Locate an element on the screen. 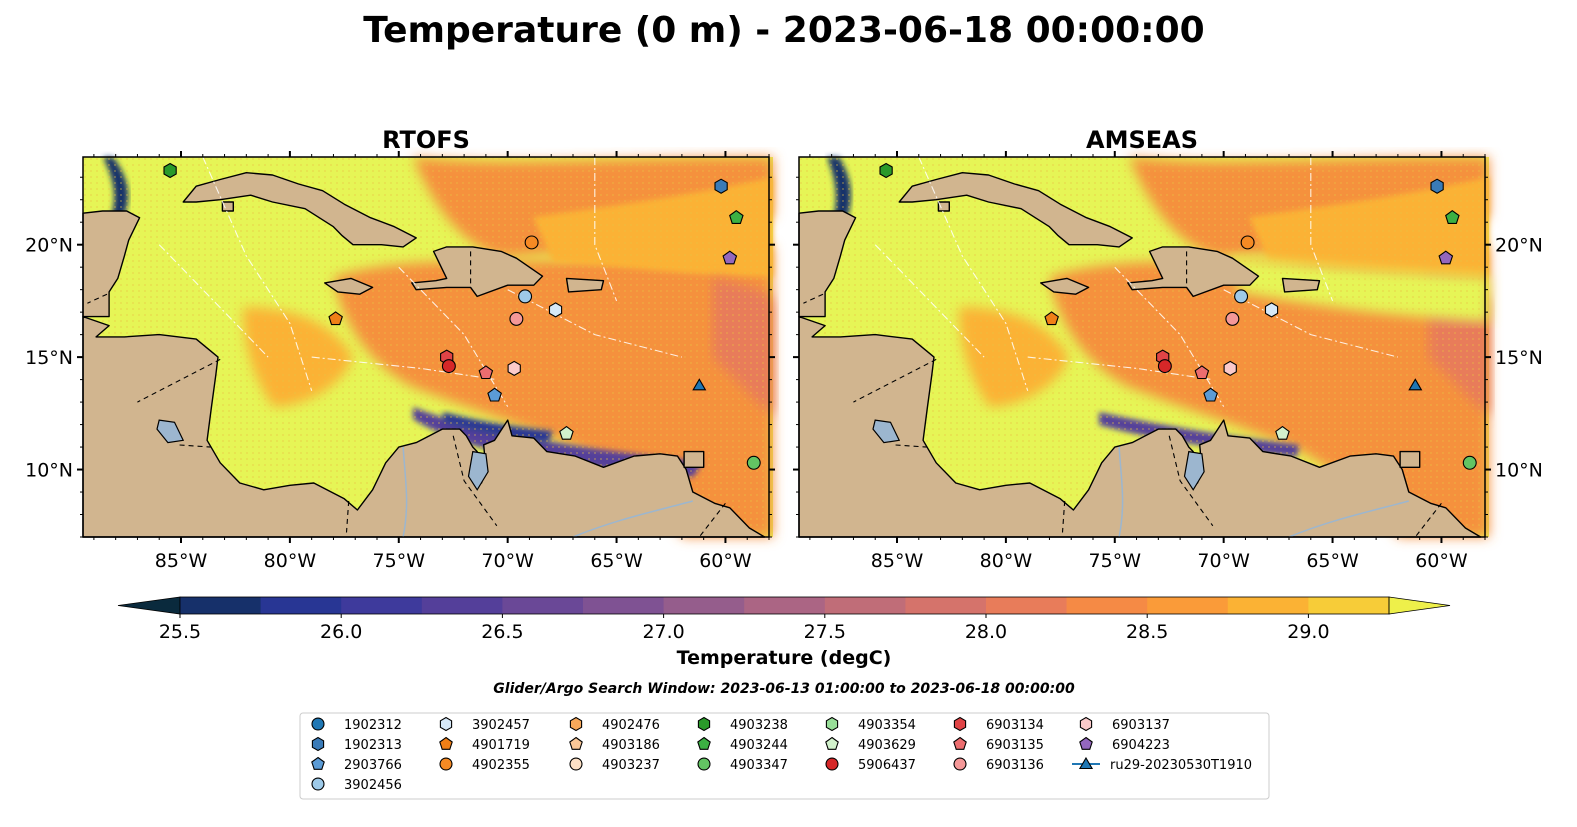  legend-label: 6904223 is located at coordinates (1141, 745).